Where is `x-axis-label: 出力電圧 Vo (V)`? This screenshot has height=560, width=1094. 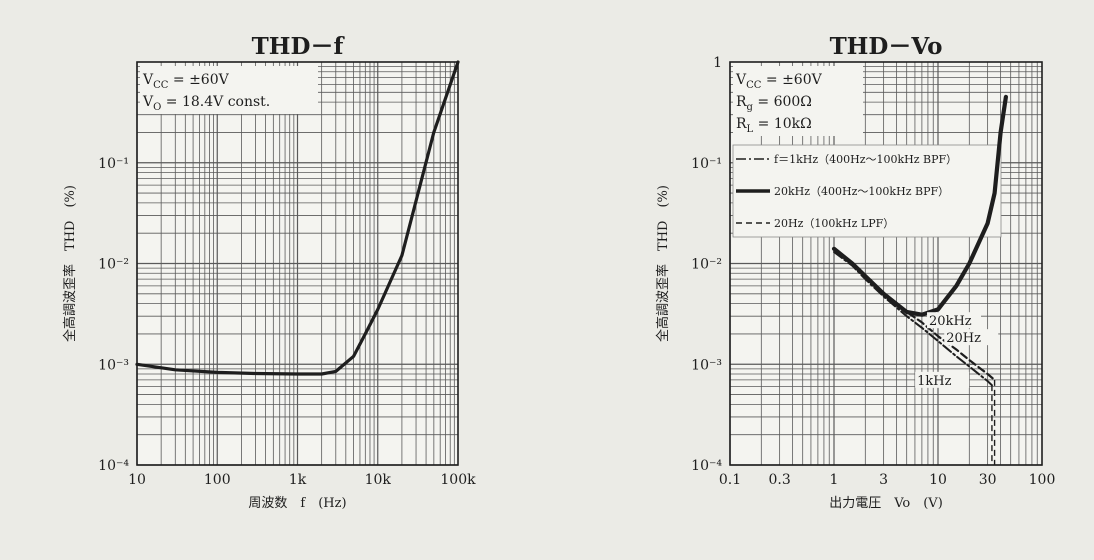
x-axis-label: 出力電圧 Vo (V) is located at coordinates (886, 503).